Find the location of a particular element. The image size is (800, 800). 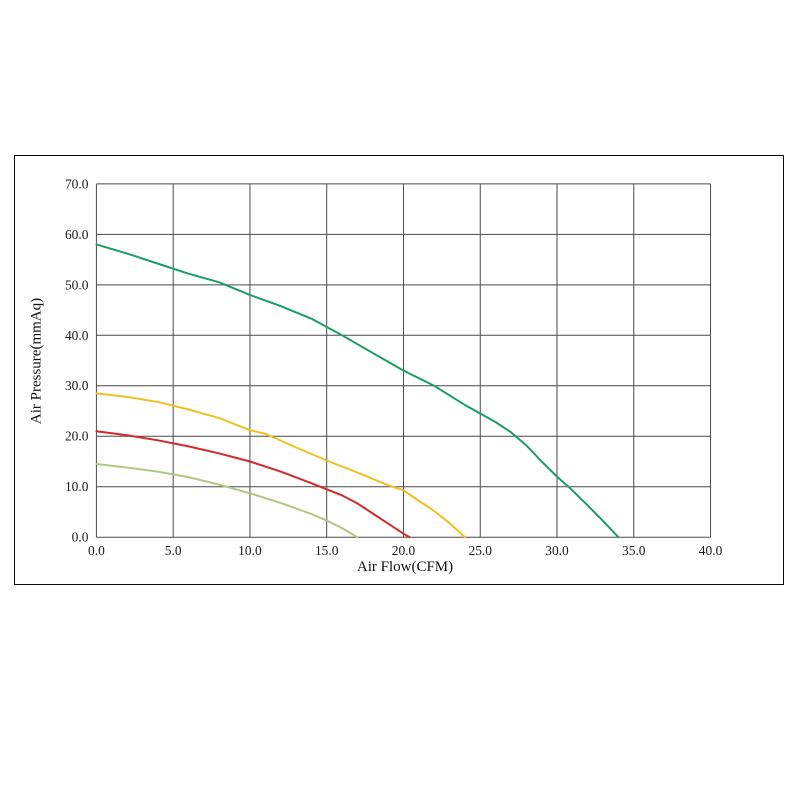

y-tick-label: 70.0 is located at coordinates (77, 183).